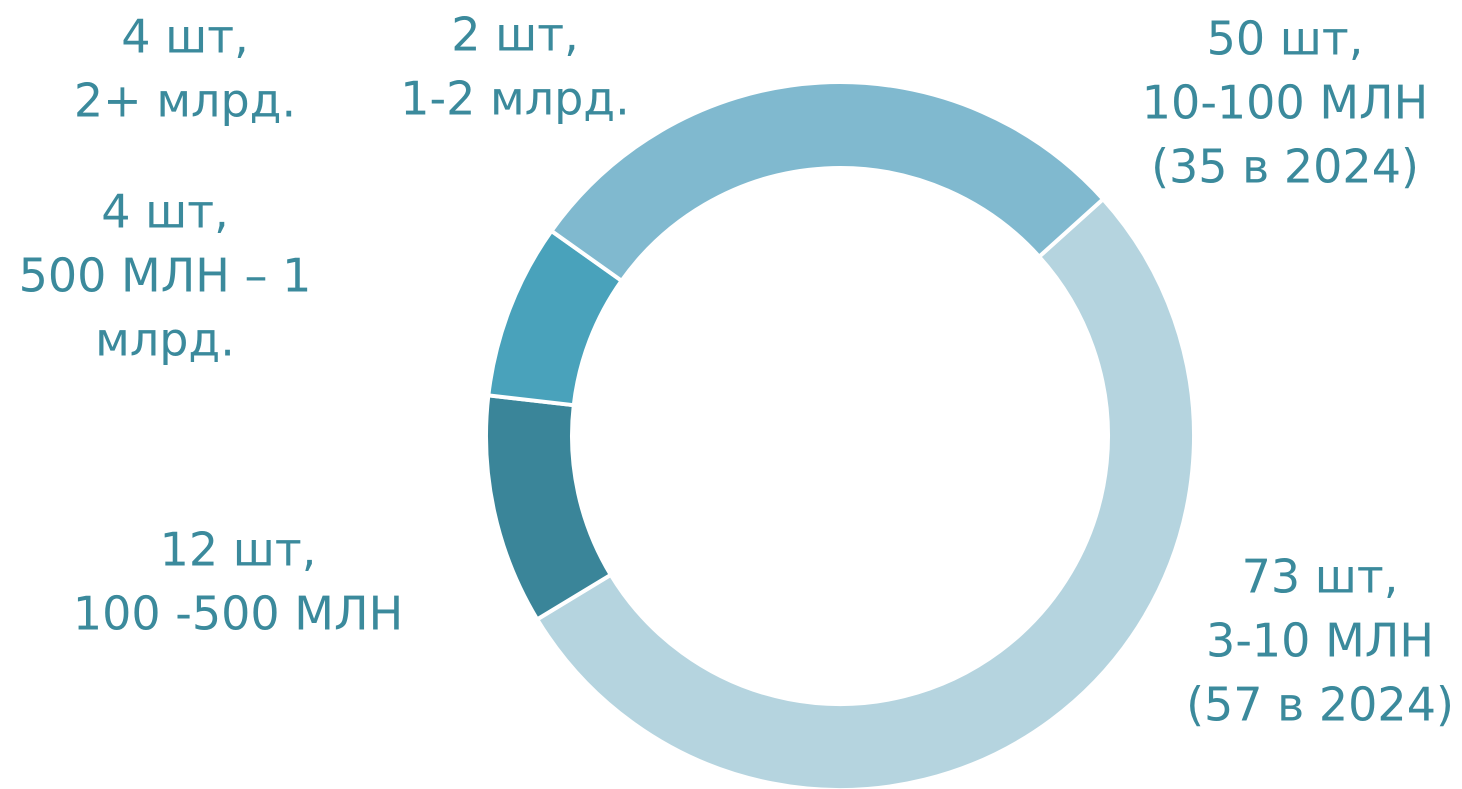 This screenshot has height=789, width=1462. I want to click on segment-label: (57 в 2024), so click(1320, 705).